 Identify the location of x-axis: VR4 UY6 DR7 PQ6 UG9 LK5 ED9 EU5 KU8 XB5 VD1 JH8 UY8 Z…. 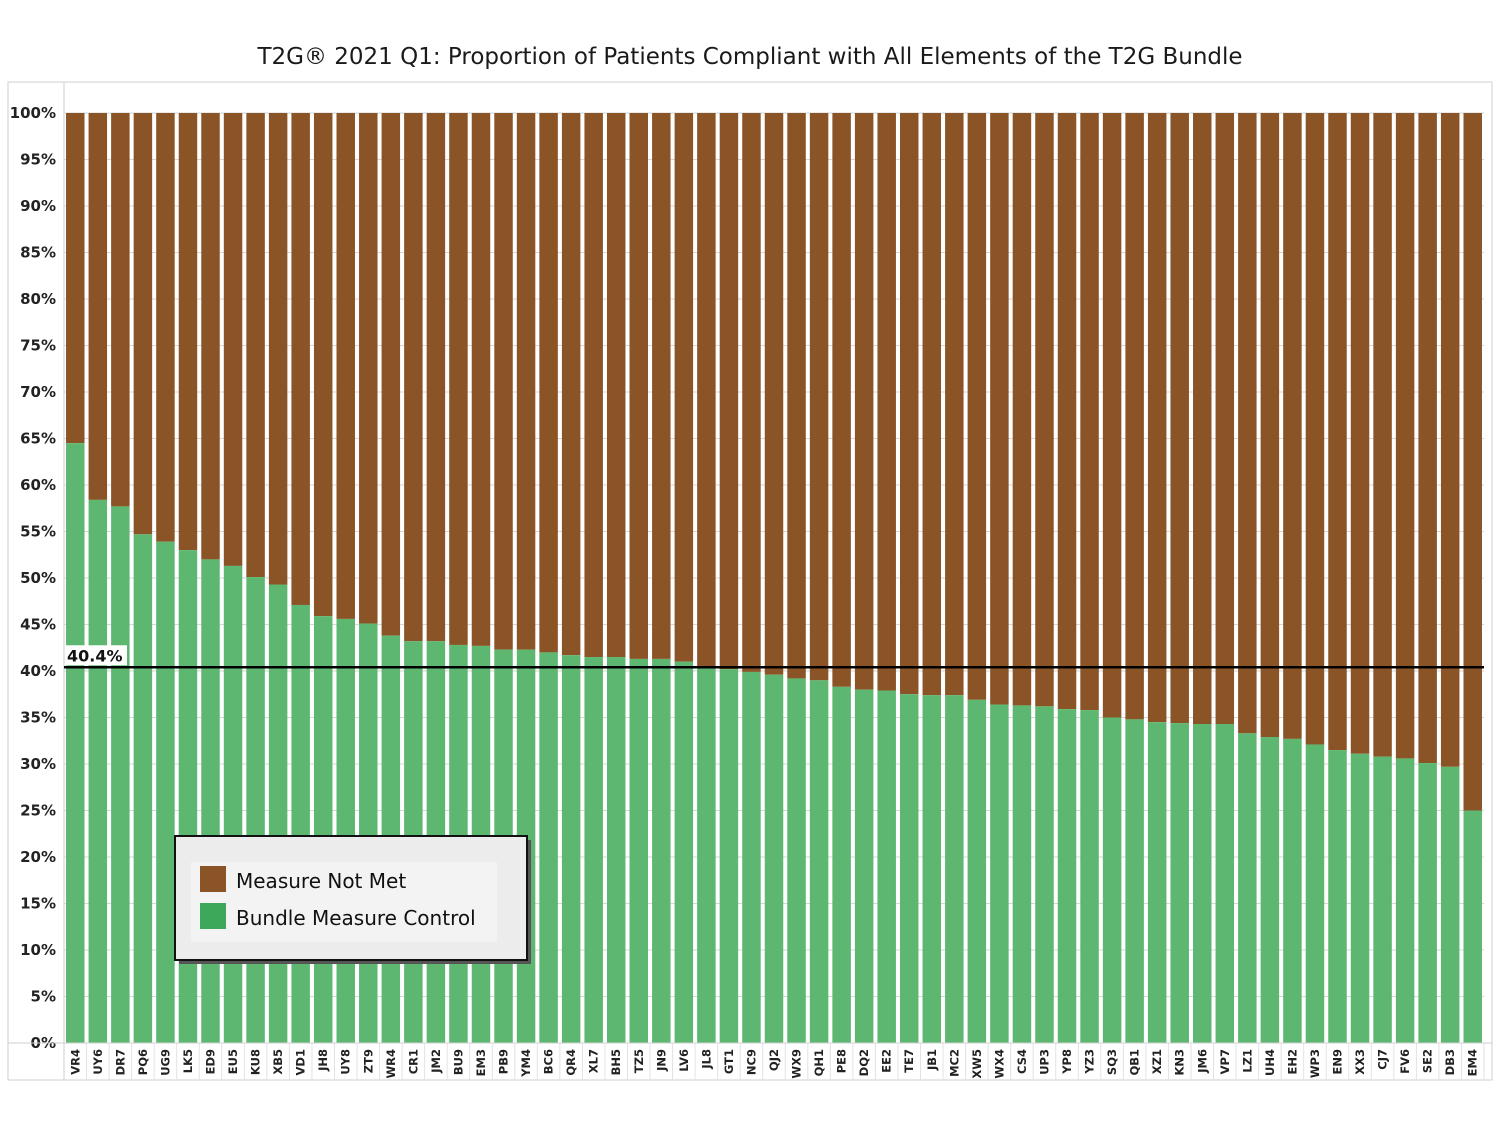
(750, 1061).